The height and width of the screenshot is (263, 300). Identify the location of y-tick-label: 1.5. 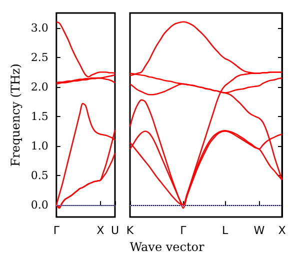
(39, 116).